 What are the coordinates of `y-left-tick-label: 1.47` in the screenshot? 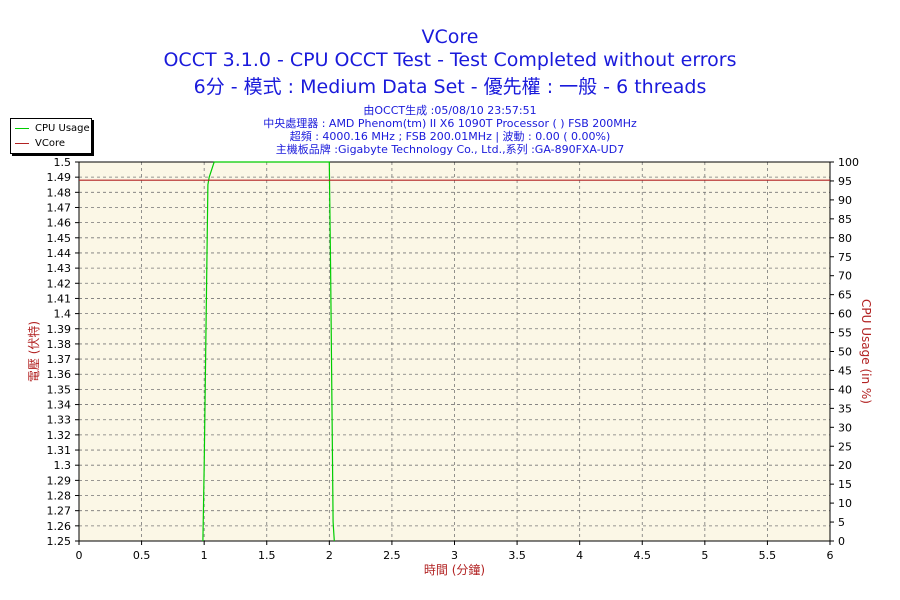 It's located at (59, 207).